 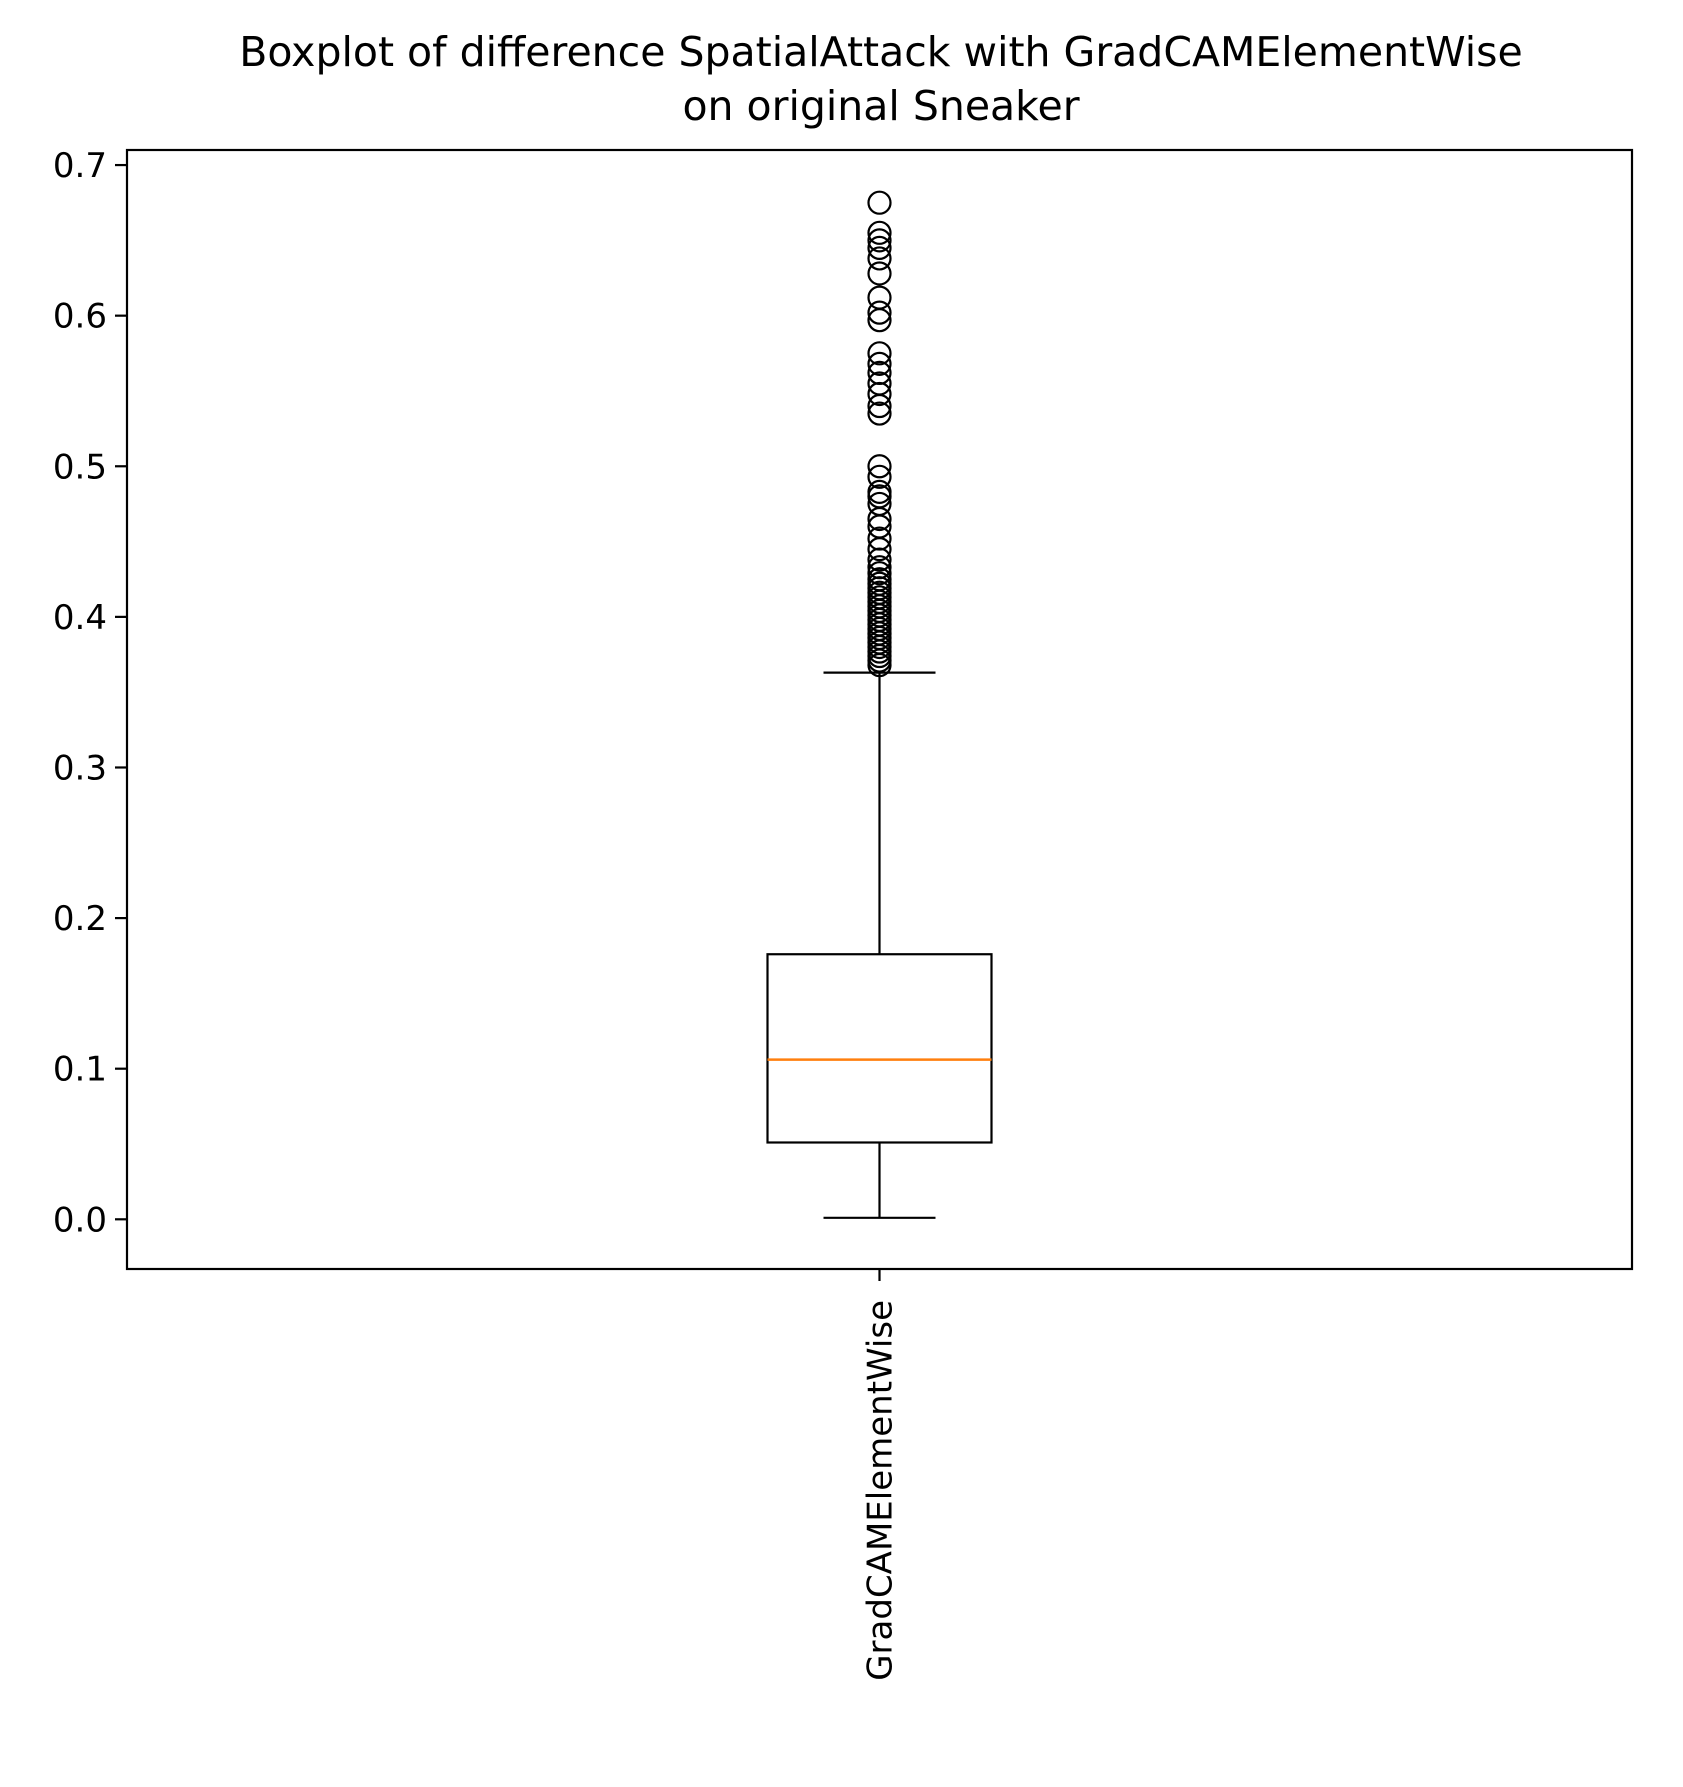 I want to click on y-tick-label: 0.2, so click(x=80, y=919).